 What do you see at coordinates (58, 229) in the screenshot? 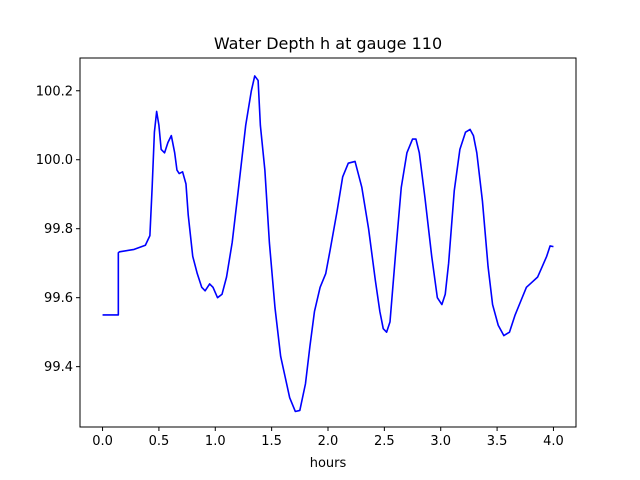
I see `y-tick-label: 99.8` at bounding box center [58, 229].